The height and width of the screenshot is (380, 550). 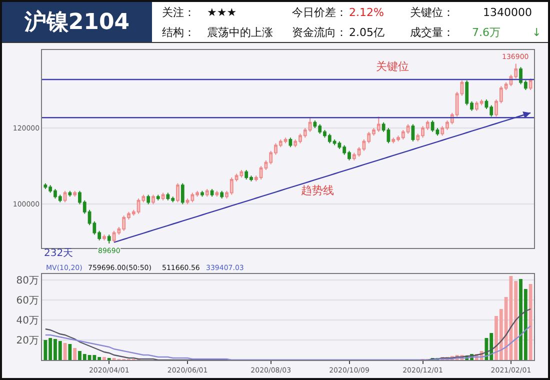 I want to click on text: 资金流向：, so click(x=320, y=32).